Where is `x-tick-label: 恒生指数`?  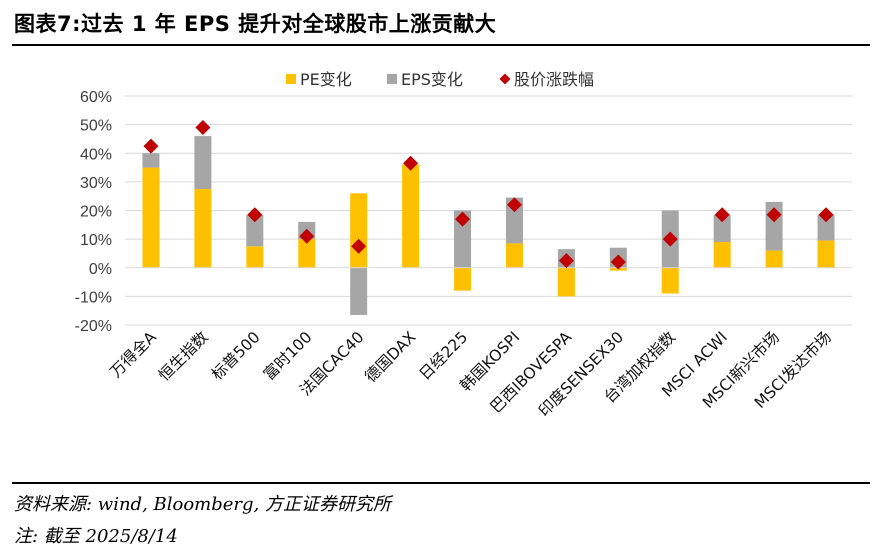 x-tick-label: 恒生指数 is located at coordinates (183, 356).